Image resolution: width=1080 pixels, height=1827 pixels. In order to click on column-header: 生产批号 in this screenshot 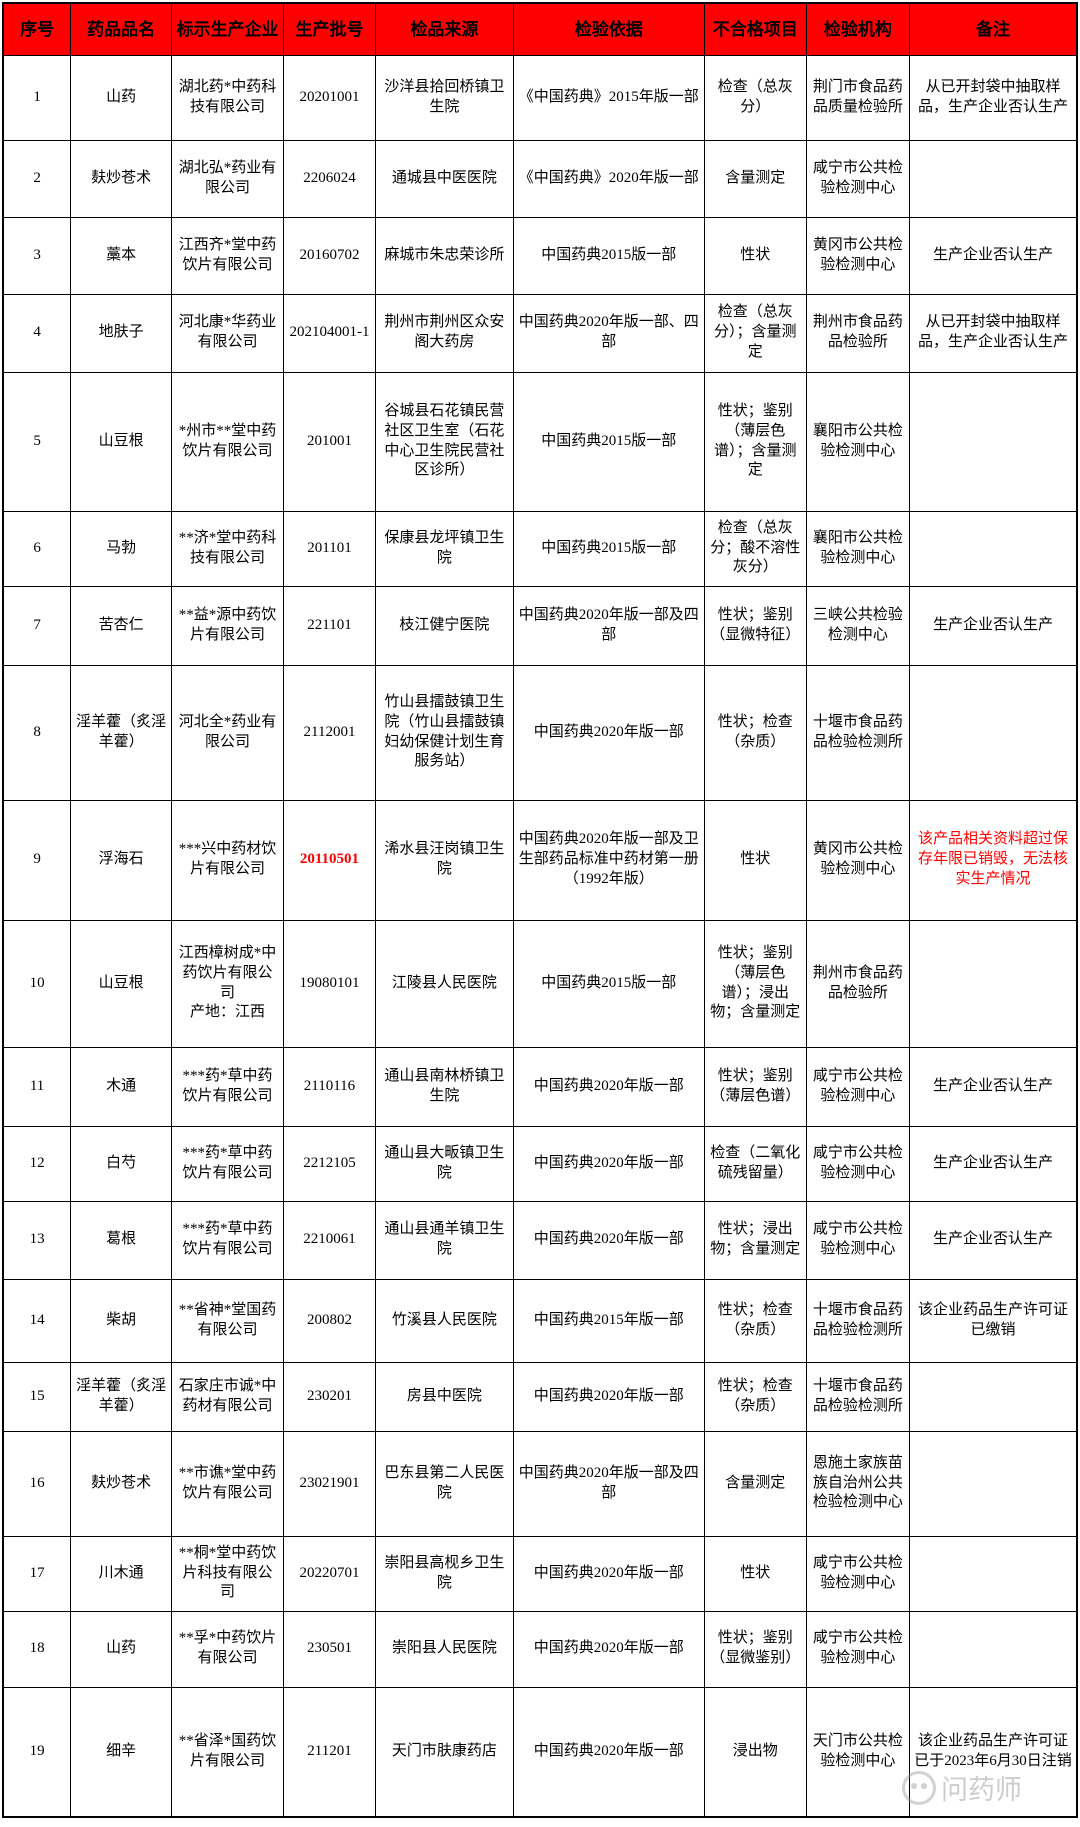, I will do `click(329, 29)`.